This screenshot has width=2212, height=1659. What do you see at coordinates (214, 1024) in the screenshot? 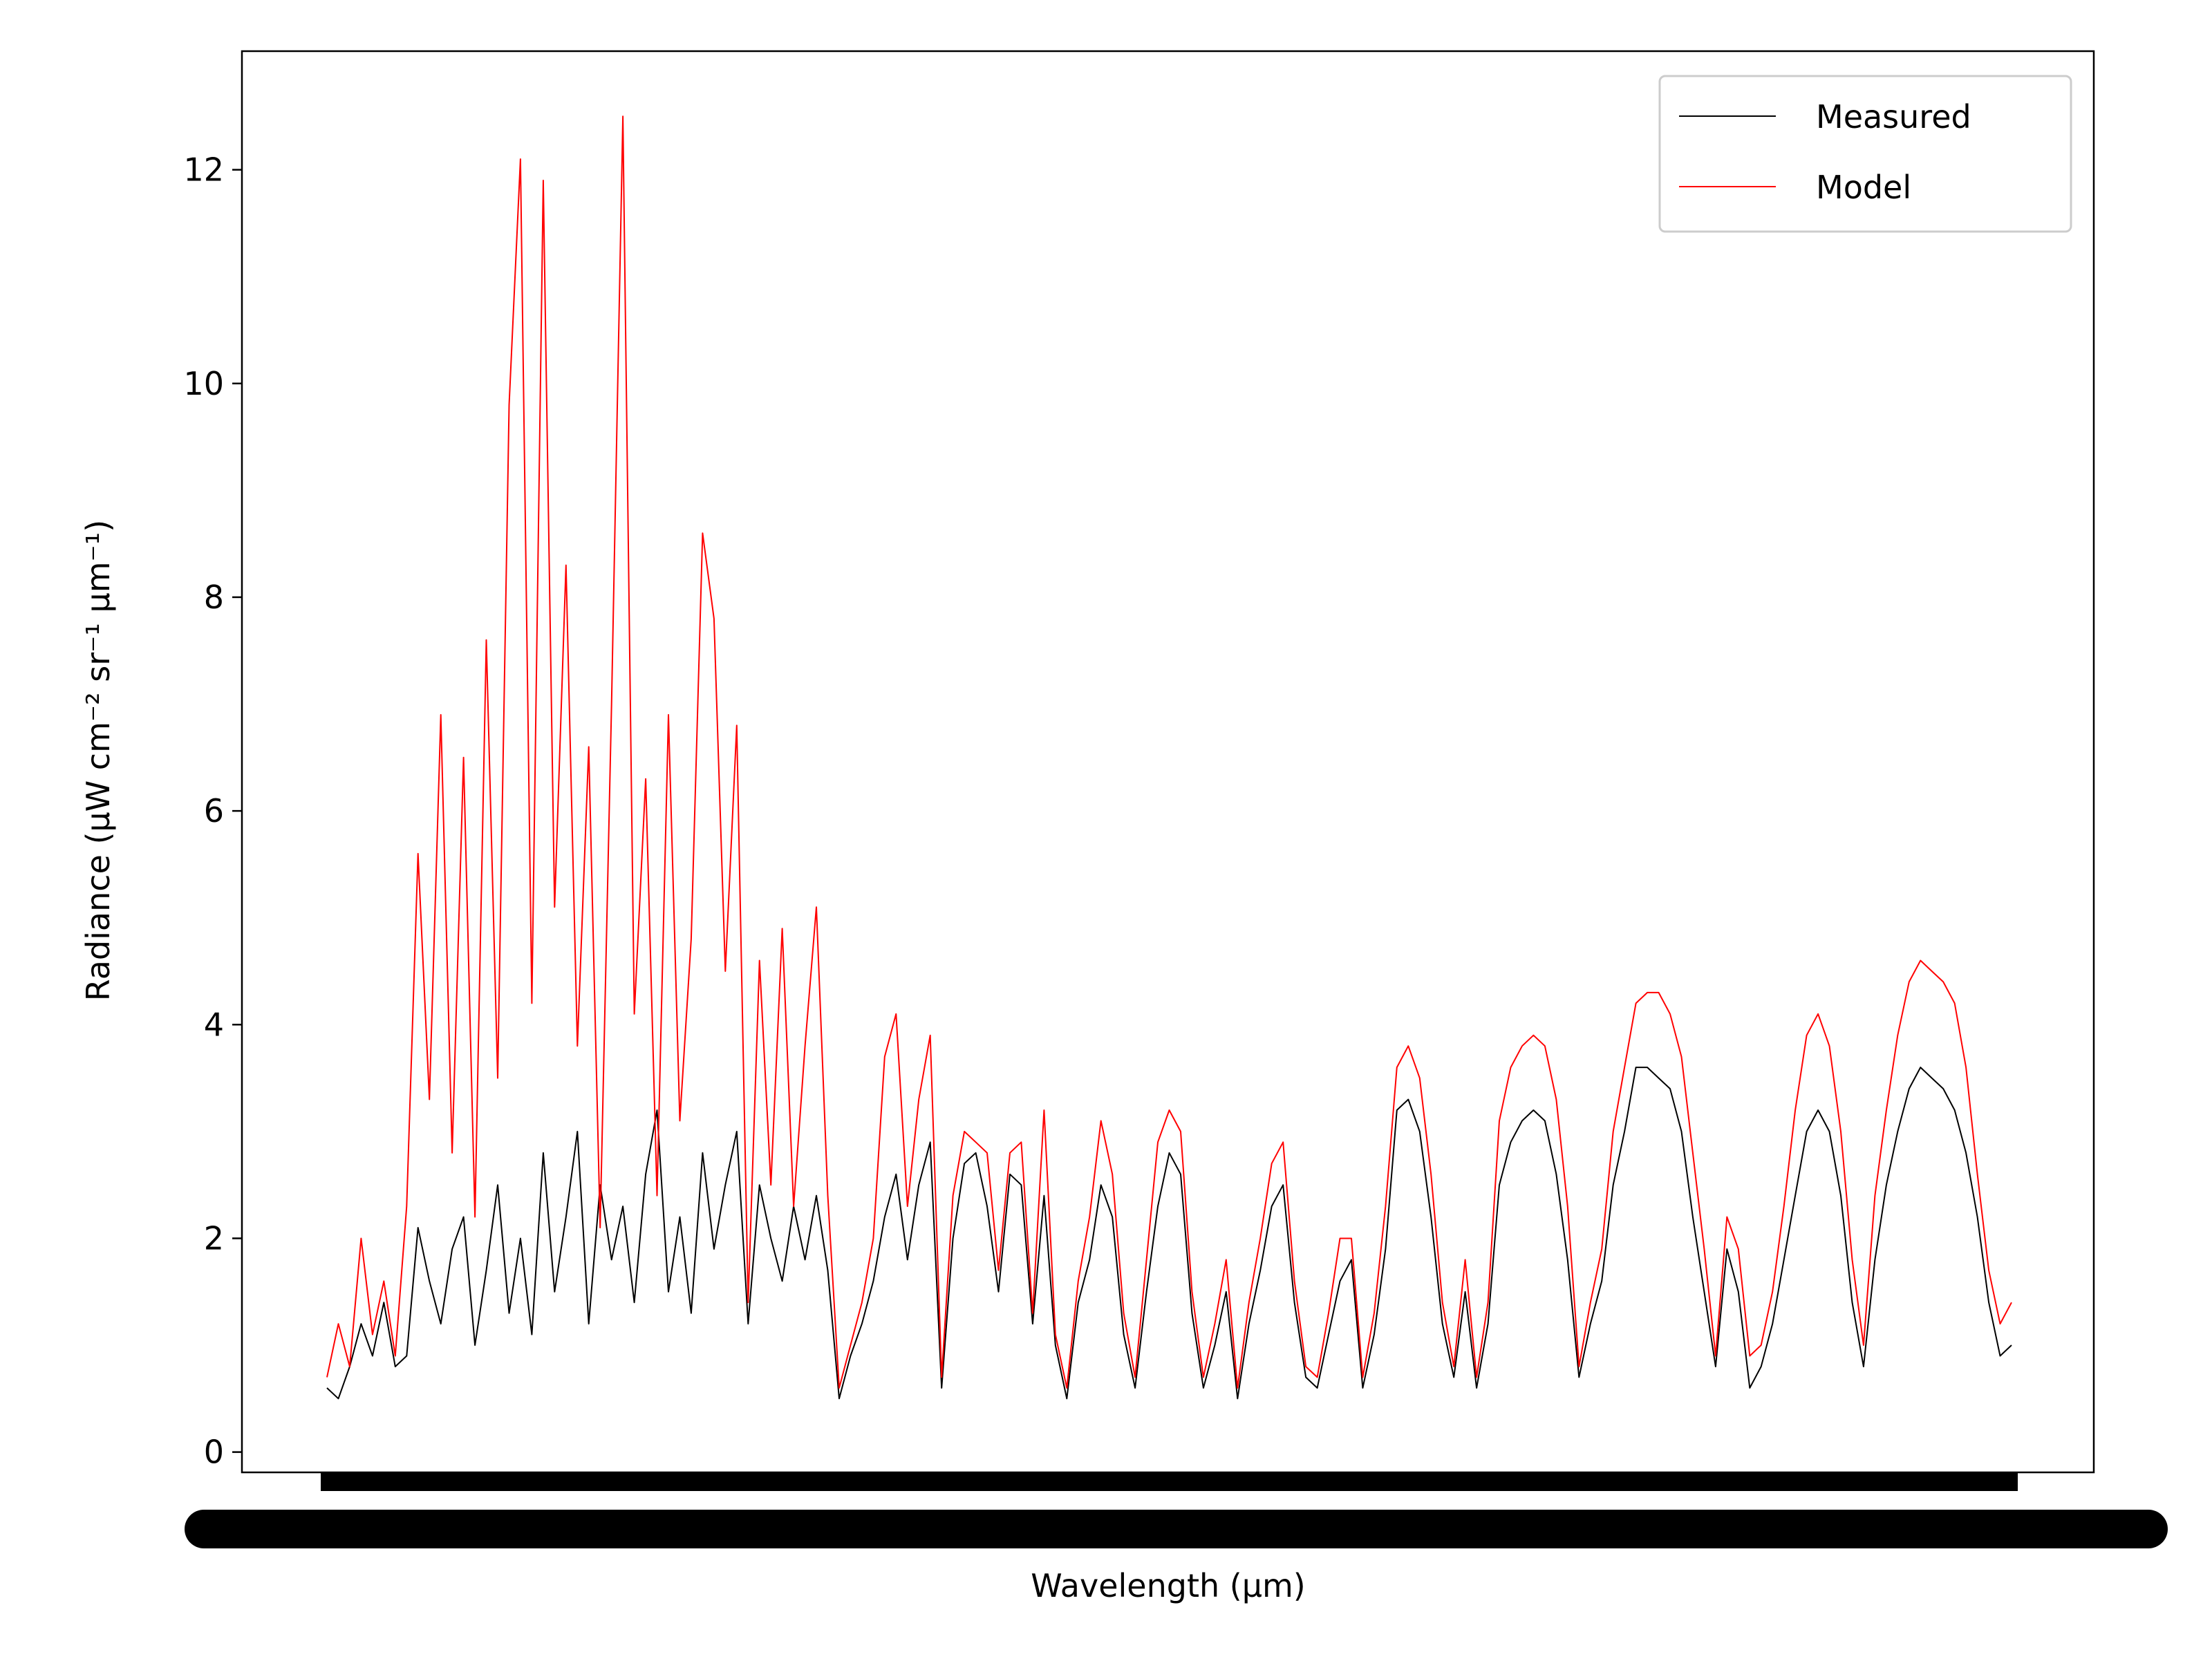
I see `y-tick-label: 4` at bounding box center [214, 1024].